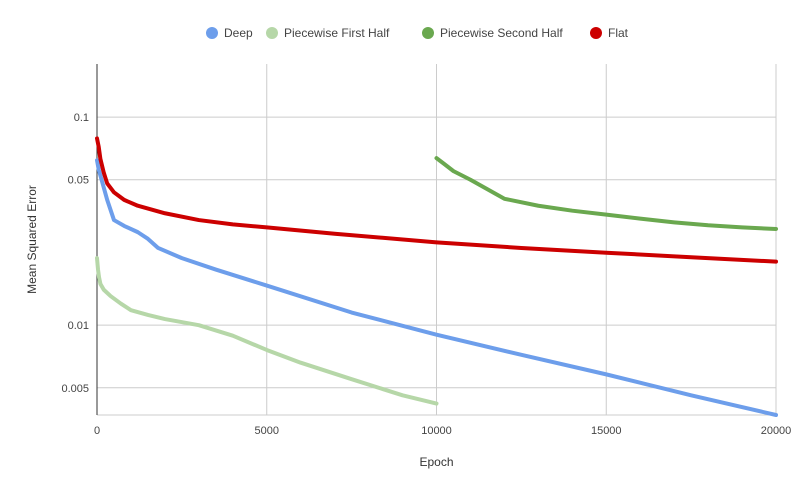 The height and width of the screenshot is (495, 802). Describe the element at coordinates (501, 33) in the screenshot. I see `legend-label-piecewise-second-half: Piecewise Second Half` at that location.